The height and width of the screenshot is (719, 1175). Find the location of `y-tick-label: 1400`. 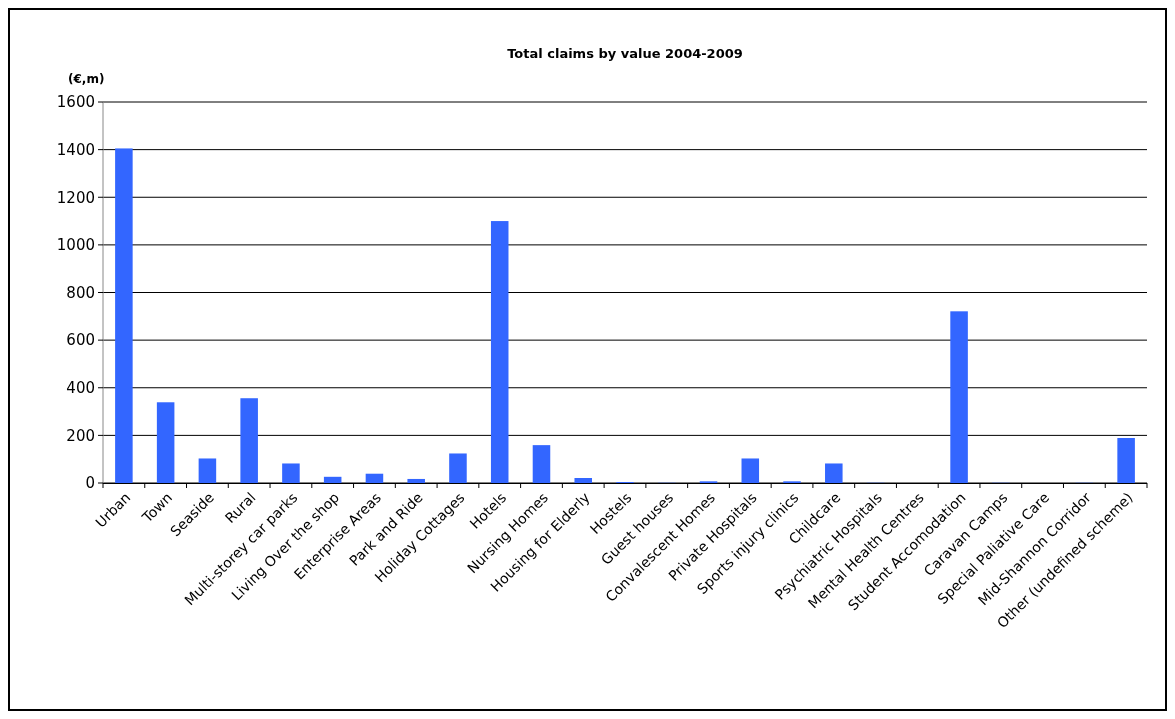

y-tick-label: 1400 is located at coordinates (75, 149).